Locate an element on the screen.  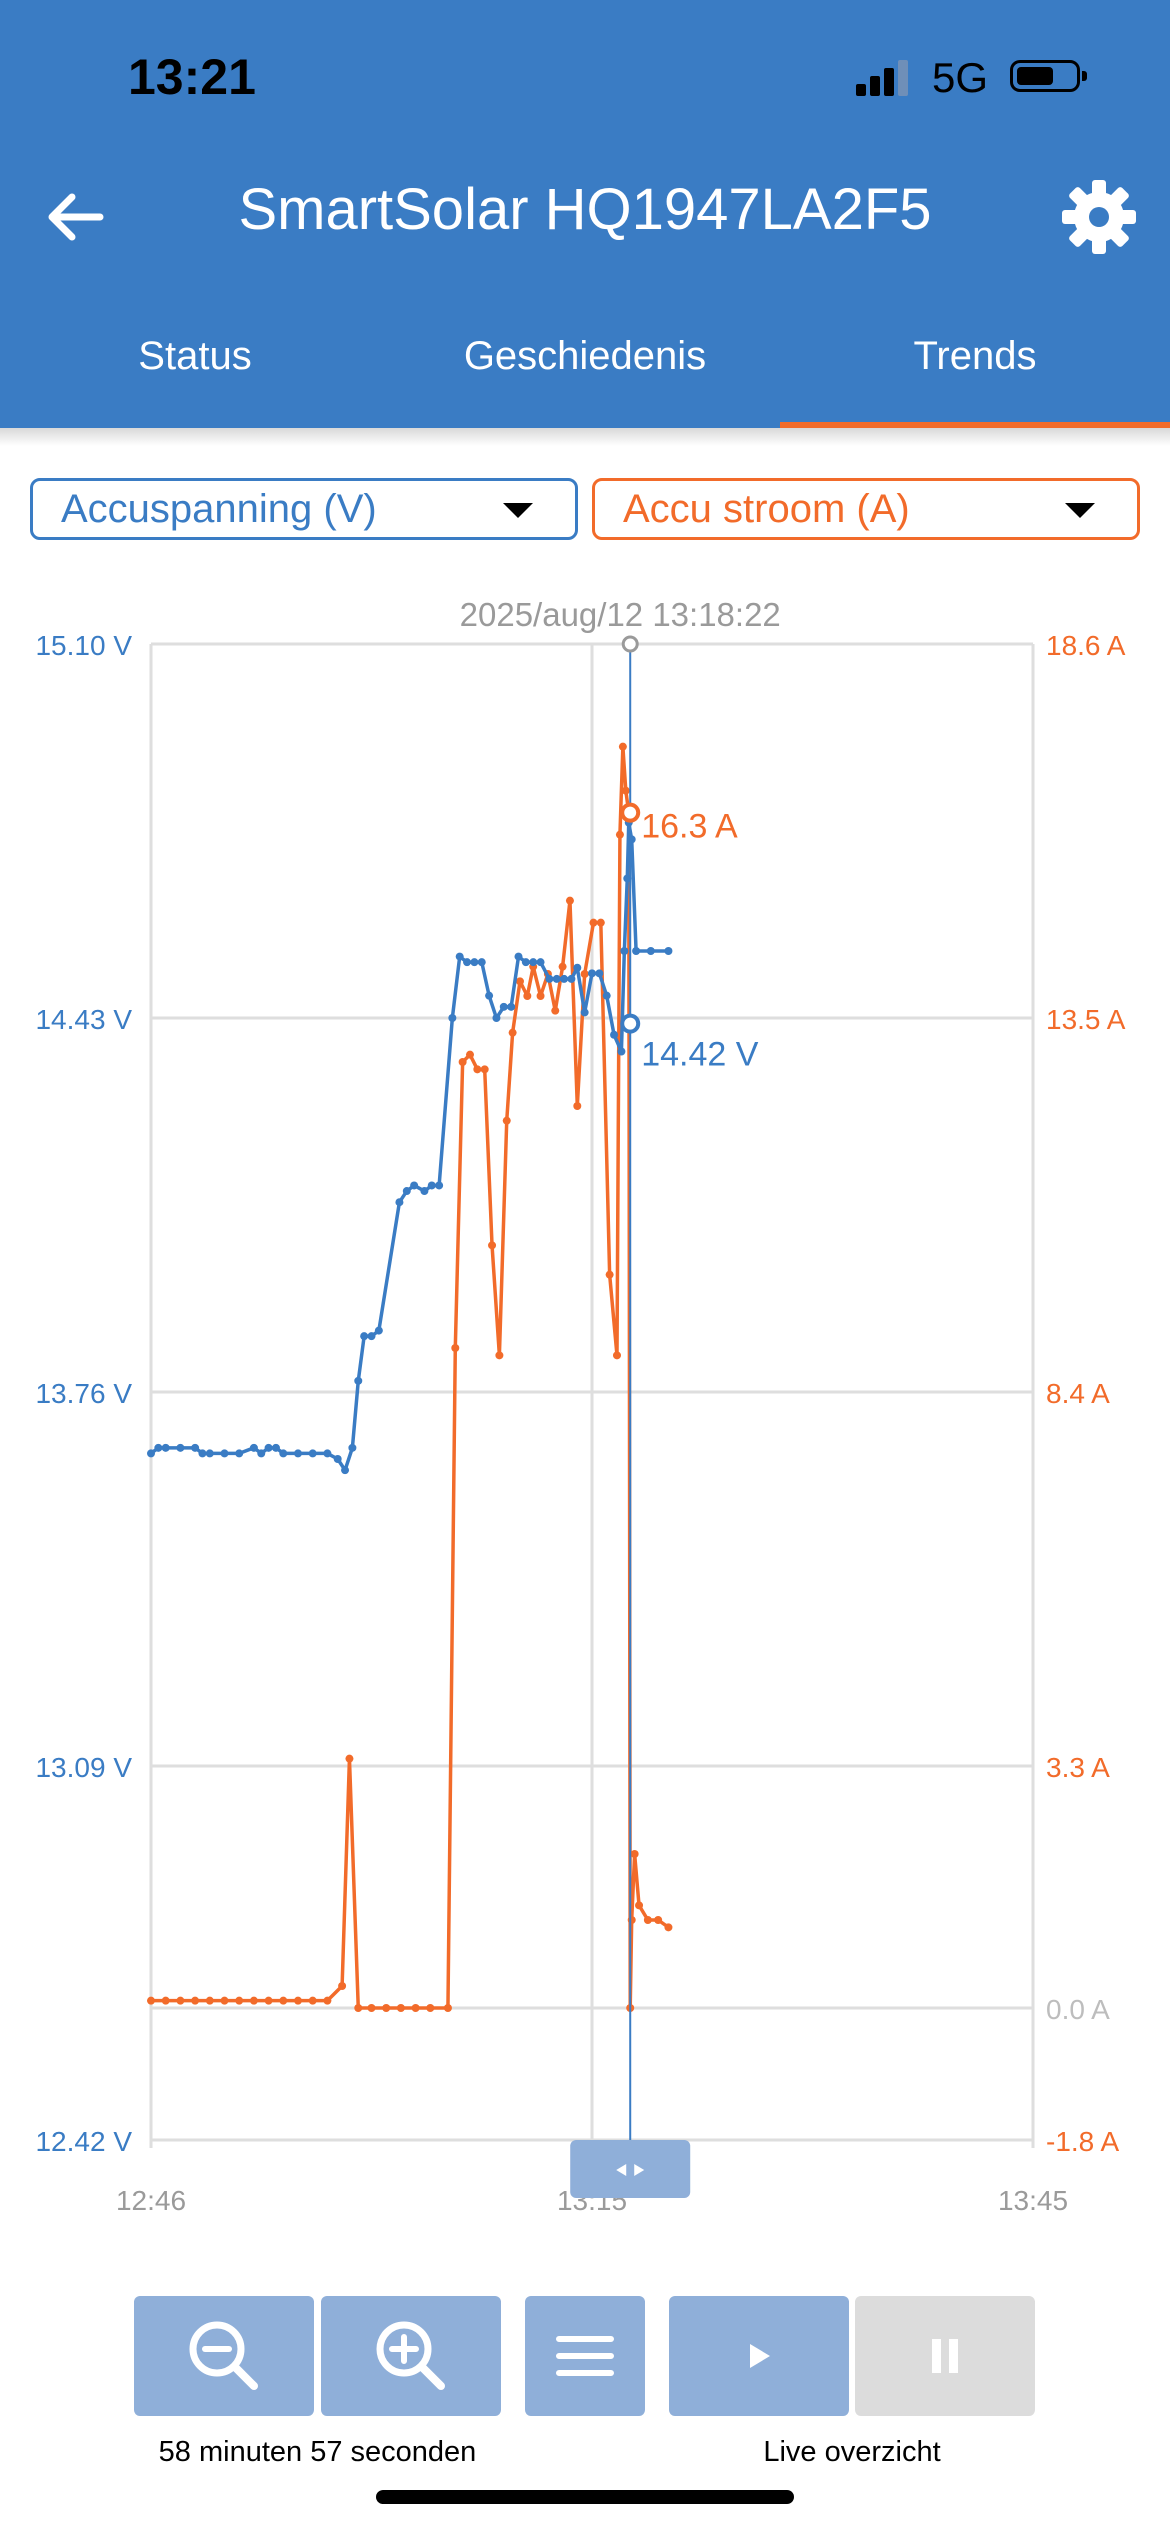
pause-button is located at coordinates (945, 2356).